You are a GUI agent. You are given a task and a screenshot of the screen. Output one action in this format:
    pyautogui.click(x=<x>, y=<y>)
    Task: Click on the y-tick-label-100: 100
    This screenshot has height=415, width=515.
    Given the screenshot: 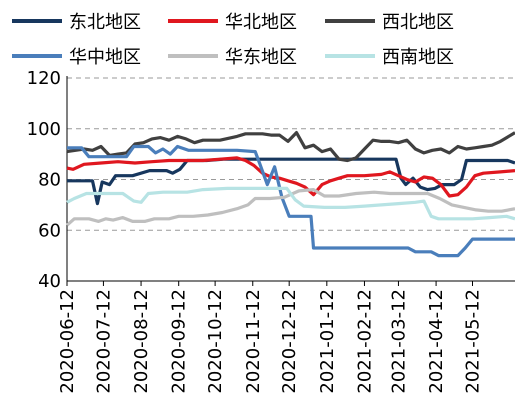 What is the action you would take?
    pyautogui.click(x=44, y=129)
    